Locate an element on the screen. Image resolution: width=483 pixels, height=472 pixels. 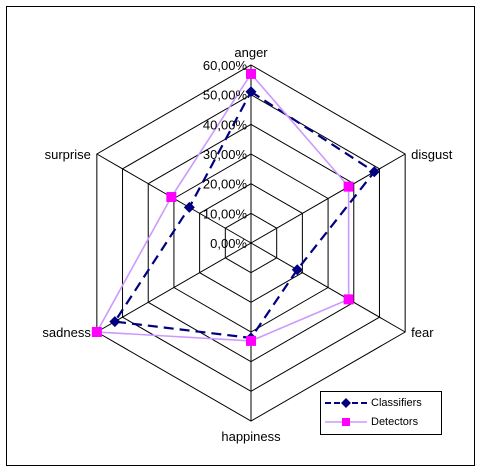
data-point-detectors-happiness is located at coordinates (251, 340).